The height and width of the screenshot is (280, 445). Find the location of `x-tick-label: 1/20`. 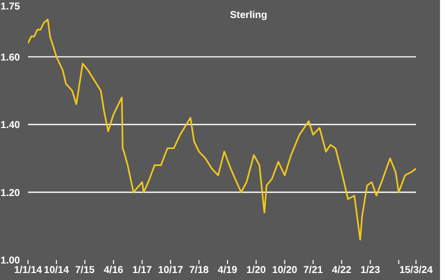

x-tick-label: 1/20 is located at coordinates (256, 270).